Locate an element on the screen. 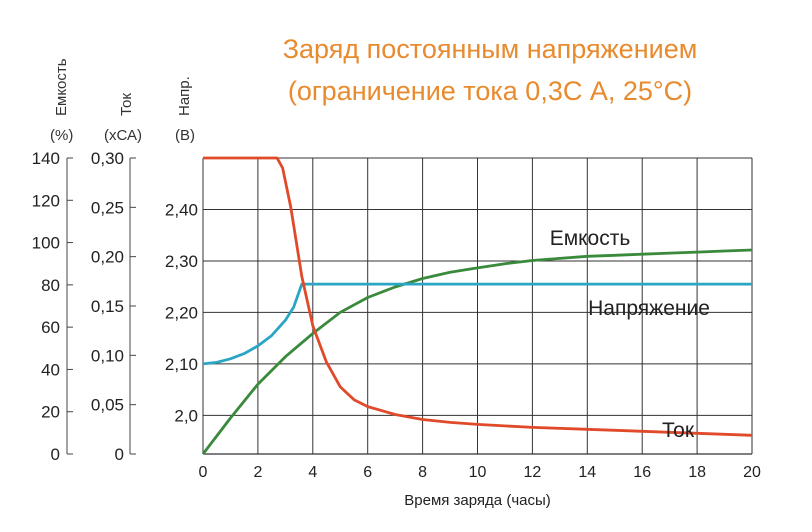 This screenshot has width=812, height=532. voltage-tick-label: 2,30 is located at coordinates (181, 261).